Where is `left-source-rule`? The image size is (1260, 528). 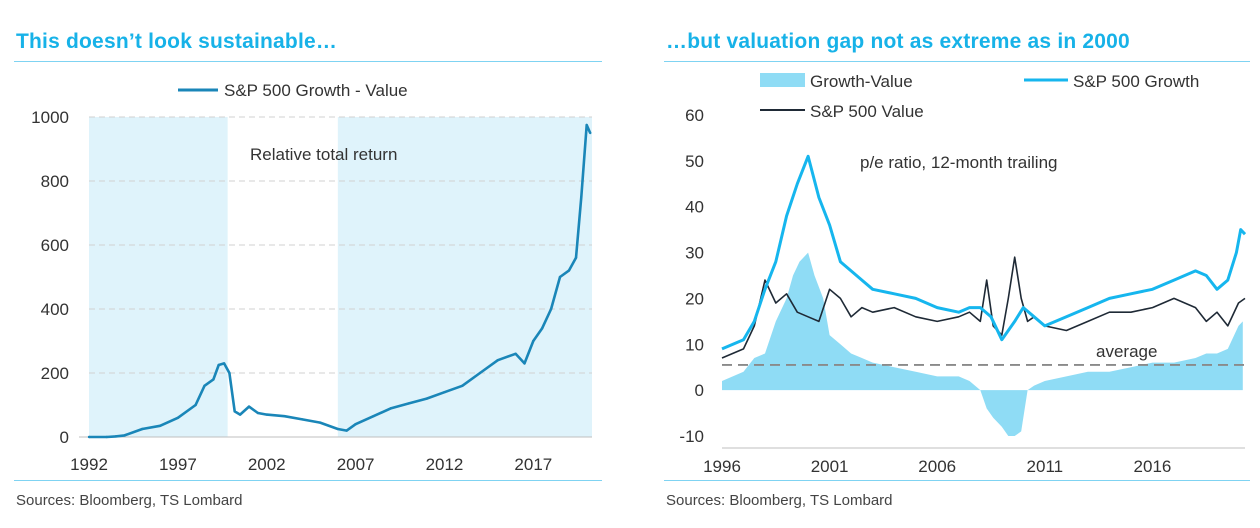
left-source-rule is located at coordinates (308, 480).